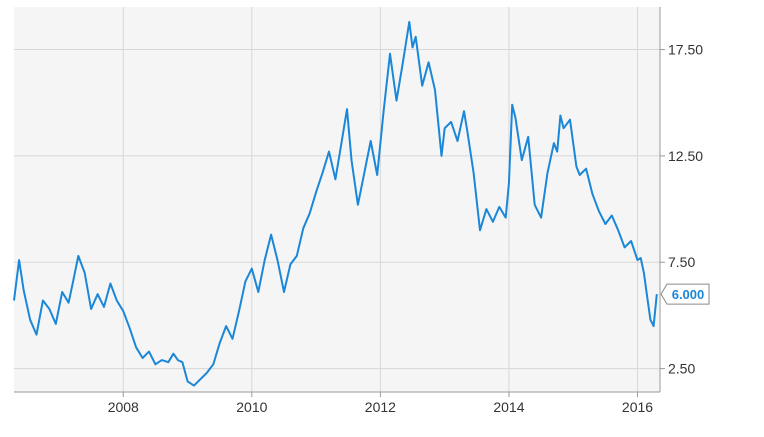 This screenshot has height=437, width=764. I want to click on x-tick-label: 2016, so click(637, 407).